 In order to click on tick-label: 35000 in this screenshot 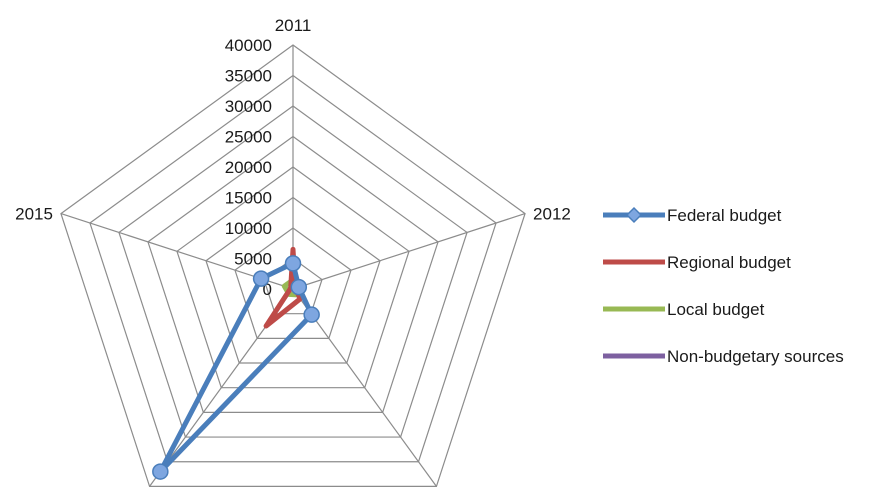, I will do `click(248, 76)`.